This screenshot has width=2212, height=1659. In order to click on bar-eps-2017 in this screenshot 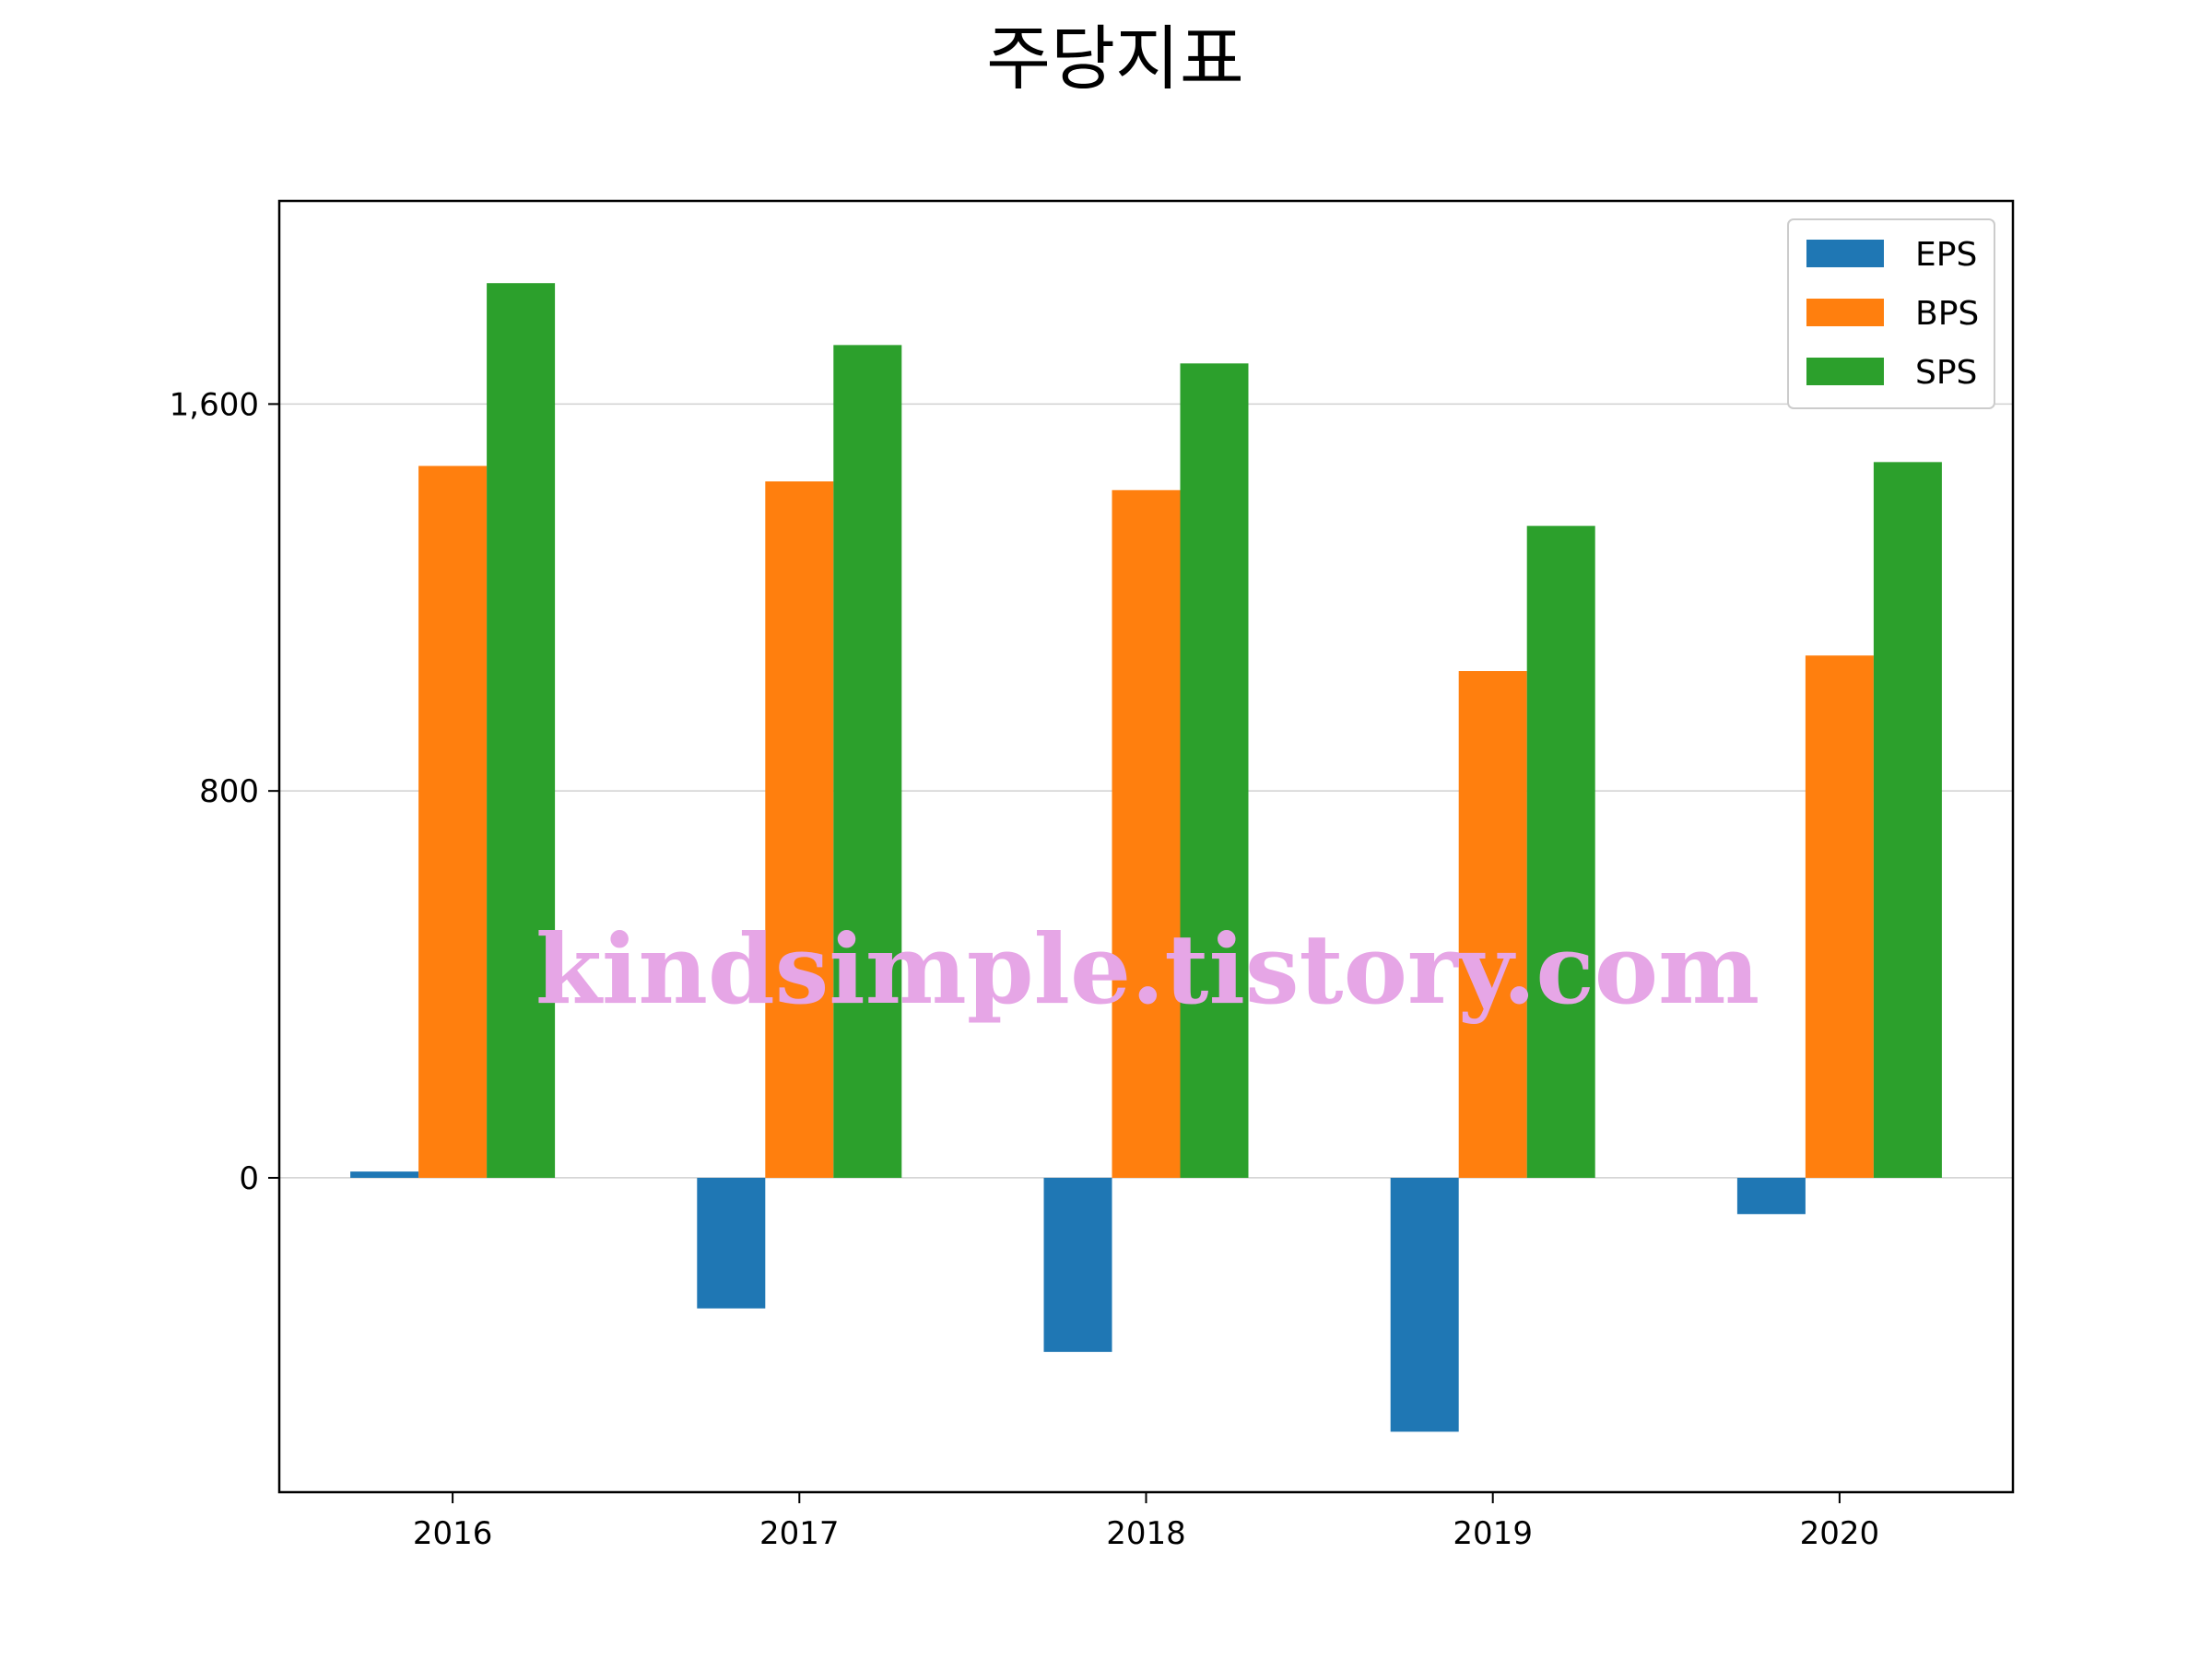, I will do `click(731, 1243)`.